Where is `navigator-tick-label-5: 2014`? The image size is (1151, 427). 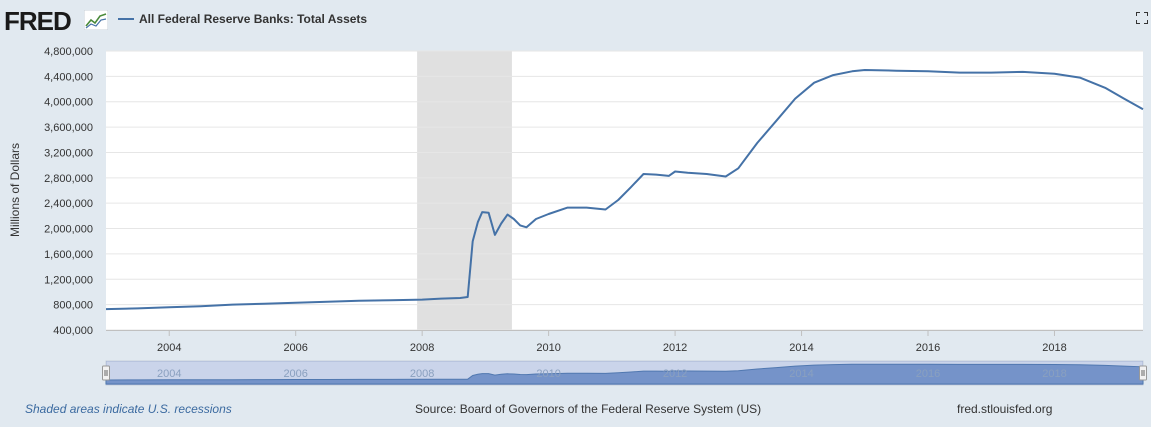
navigator-tick-label-5: 2014 is located at coordinates (801, 374).